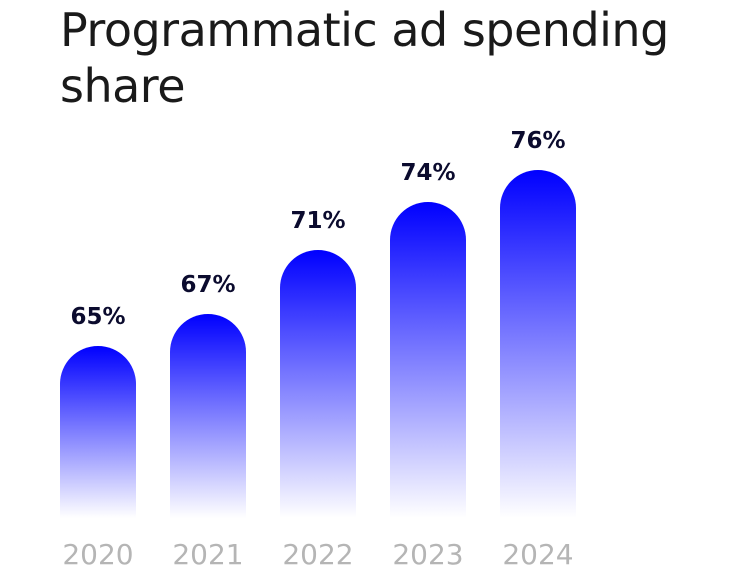 Image resolution: width=736 pixels, height=584 pixels. What do you see at coordinates (97, 317) in the screenshot?
I see `value-label-2020: 65%` at bounding box center [97, 317].